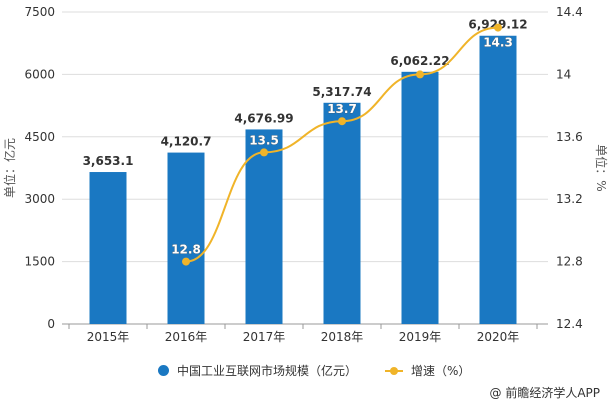 This screenshot has width=608, height=406. What do you see at coordinates (342, 337) in the screenshot?
I see `x-tick-label: 2018年` at bounding box center [342, 337].